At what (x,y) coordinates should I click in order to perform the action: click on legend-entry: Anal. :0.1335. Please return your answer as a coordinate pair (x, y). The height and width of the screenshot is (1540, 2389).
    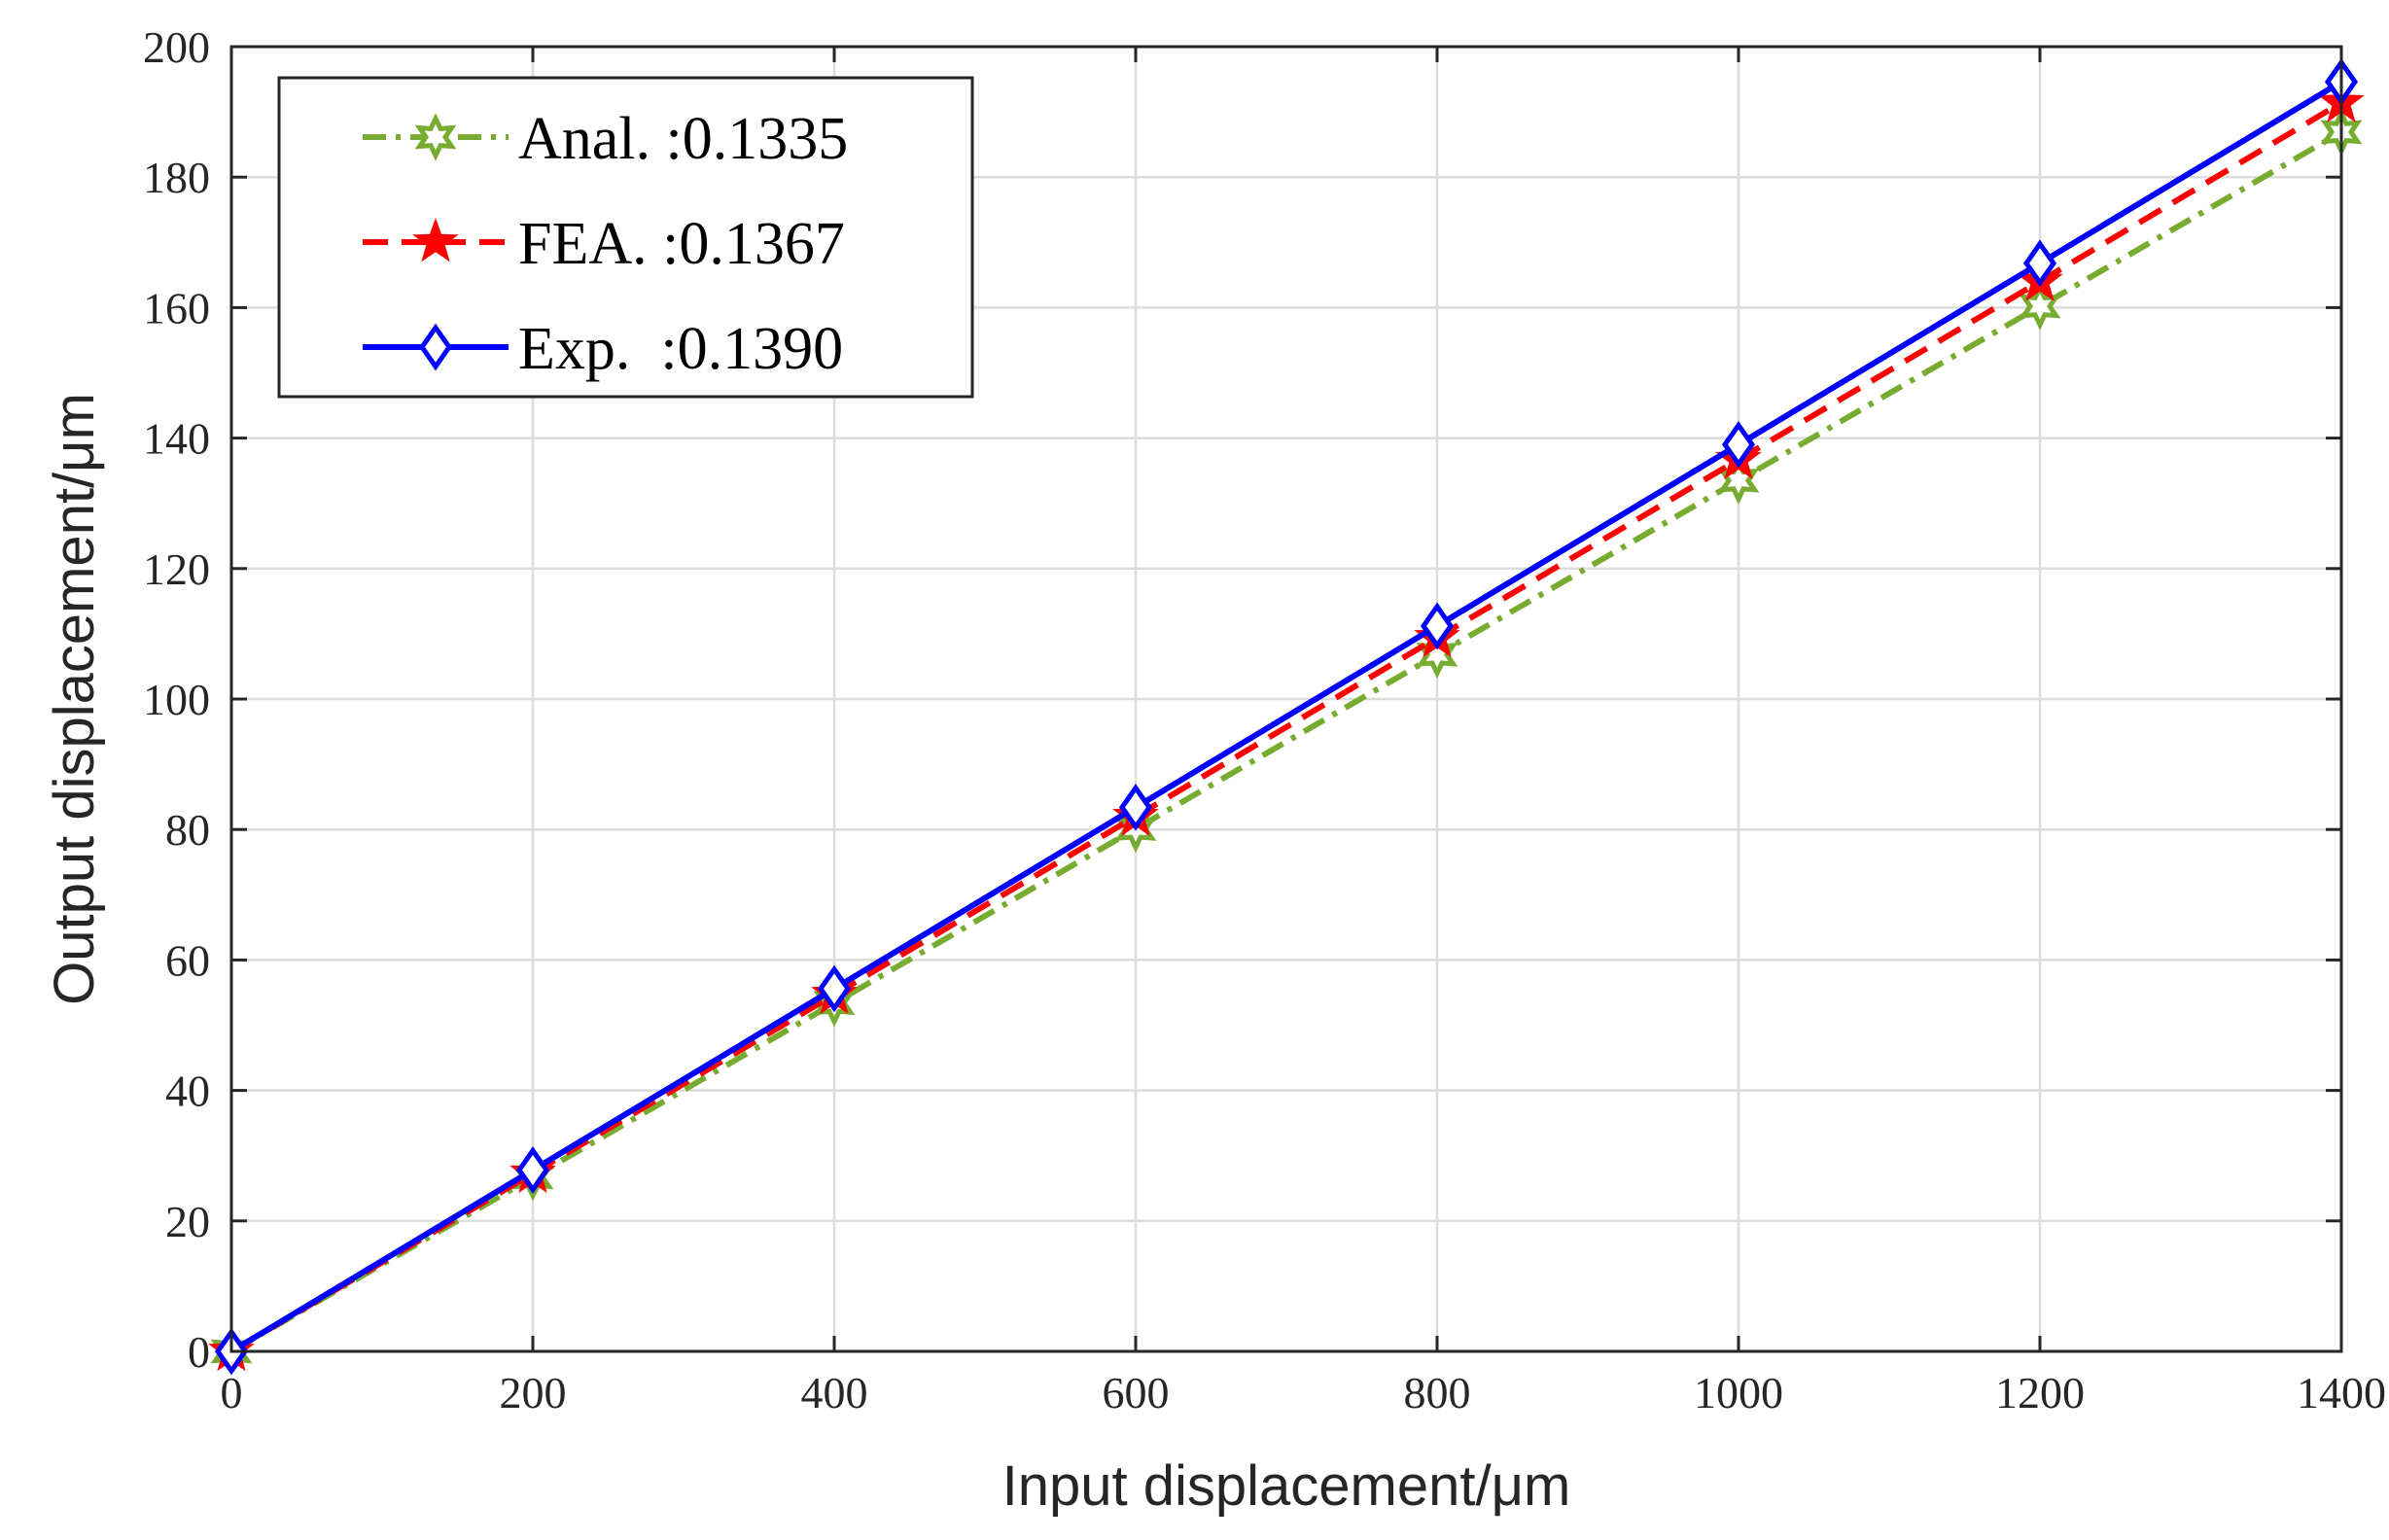
    Looking at the image, I should click on (605, 139).